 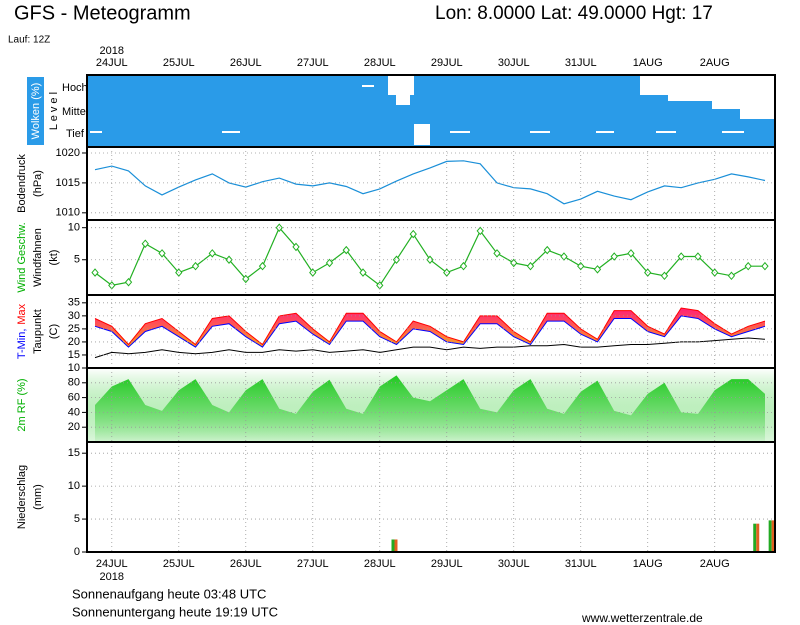 What do you see at coordinates (74, 303) in the screenshot?
I see `y-tick-label: 35` at bounding box center [74, 303].